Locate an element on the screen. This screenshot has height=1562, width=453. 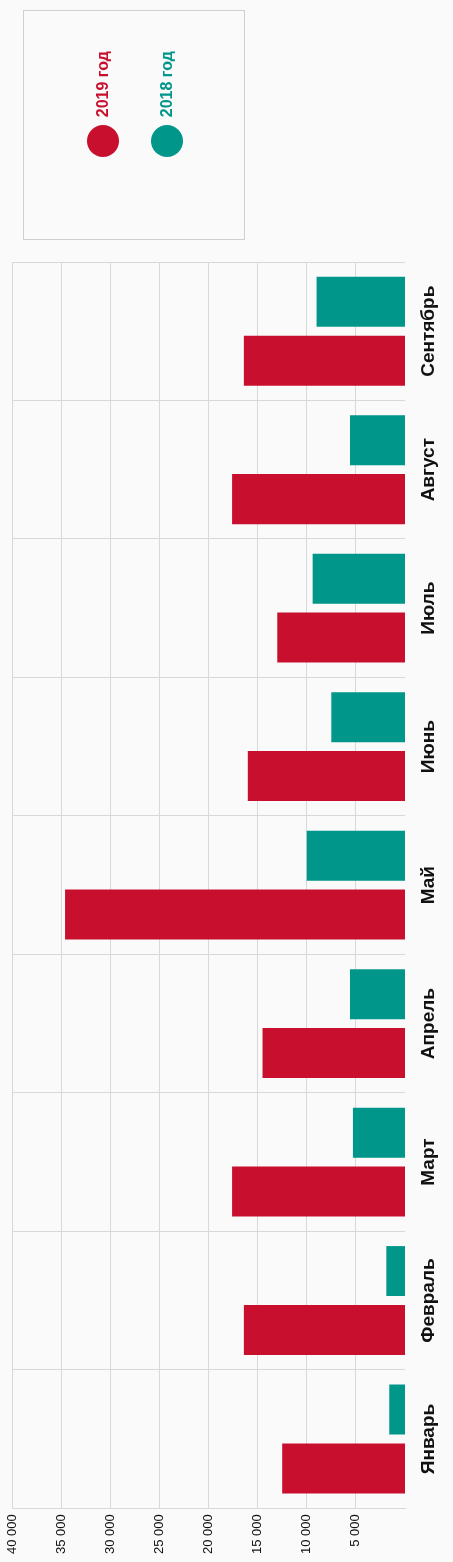
y-tick-label: Апрель is located at coordinates (428, 1024).